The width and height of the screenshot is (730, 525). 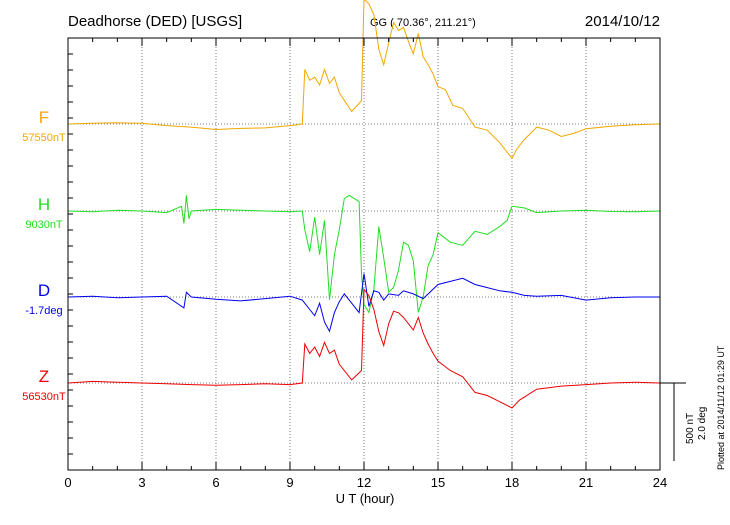 I want to click on plotted-timestamp: Plotted at 2014/11/12 01:29 UT, so click(x=721, y=407).